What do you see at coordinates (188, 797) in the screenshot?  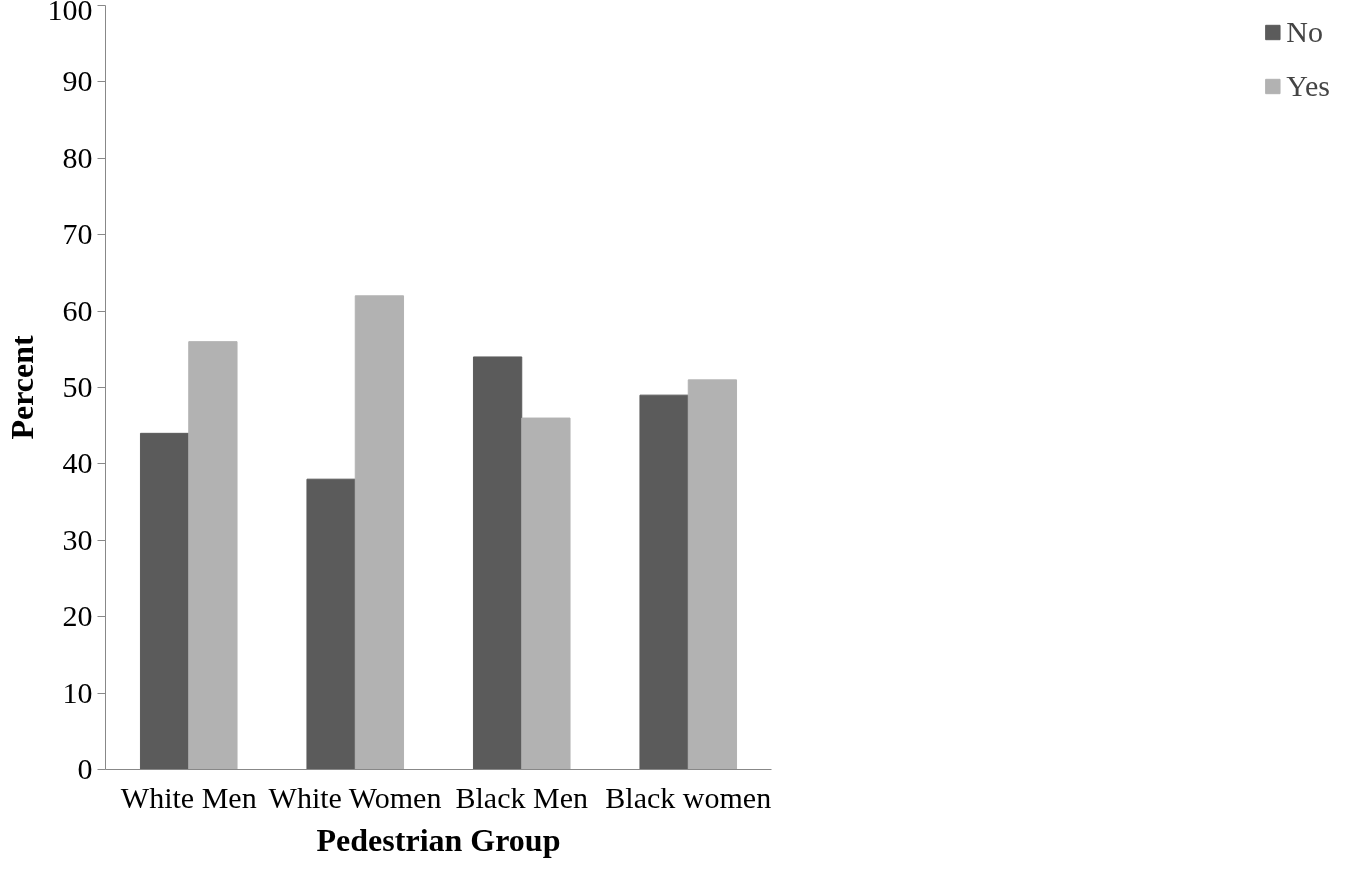 I see `x-tick-label: White Men` at bounding box center [188, 797].